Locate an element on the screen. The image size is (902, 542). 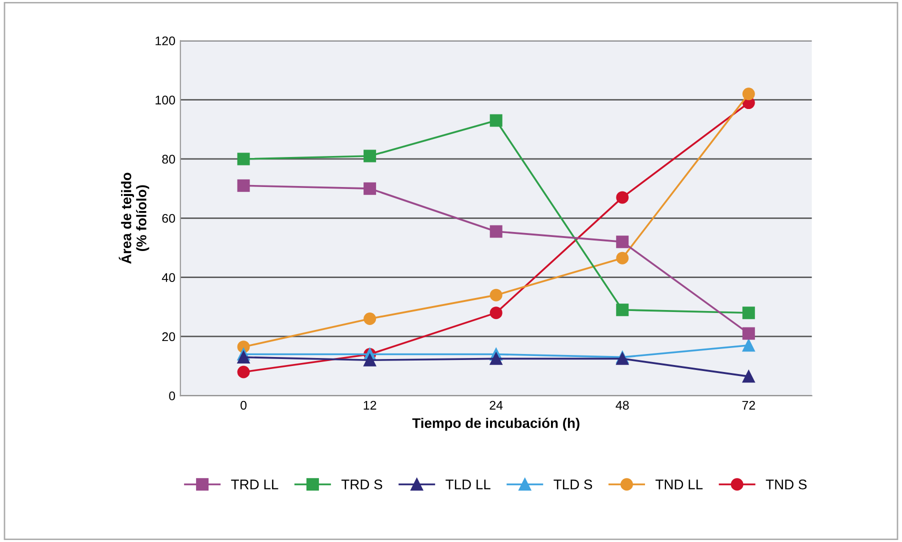
x-tick-label: 72 is located at coordinates (748, 405).